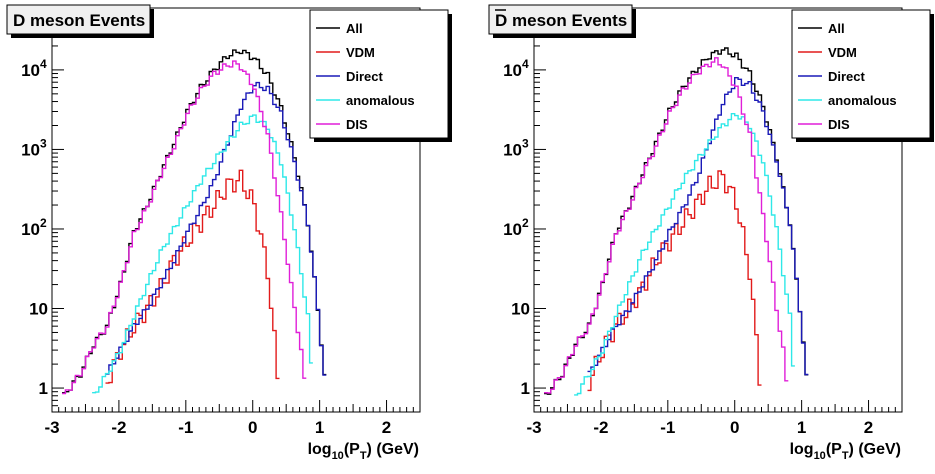 This screenshot has width=935, height=474. I want to click on series-vdm-line, so click(674, 281).